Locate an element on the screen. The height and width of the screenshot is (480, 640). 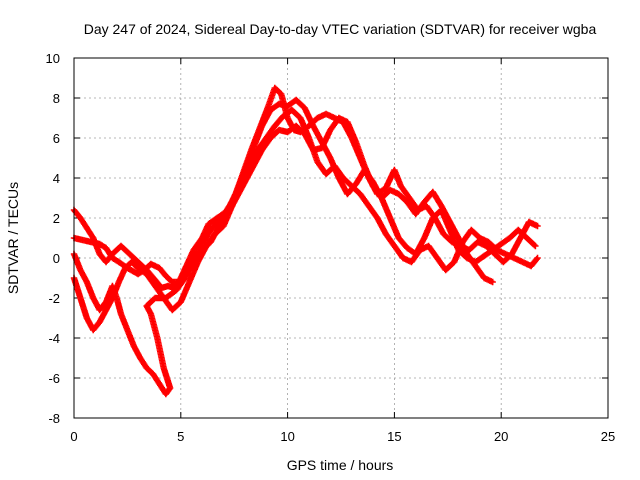
y-tick-label: 0 is located at coordinates (56, 258).